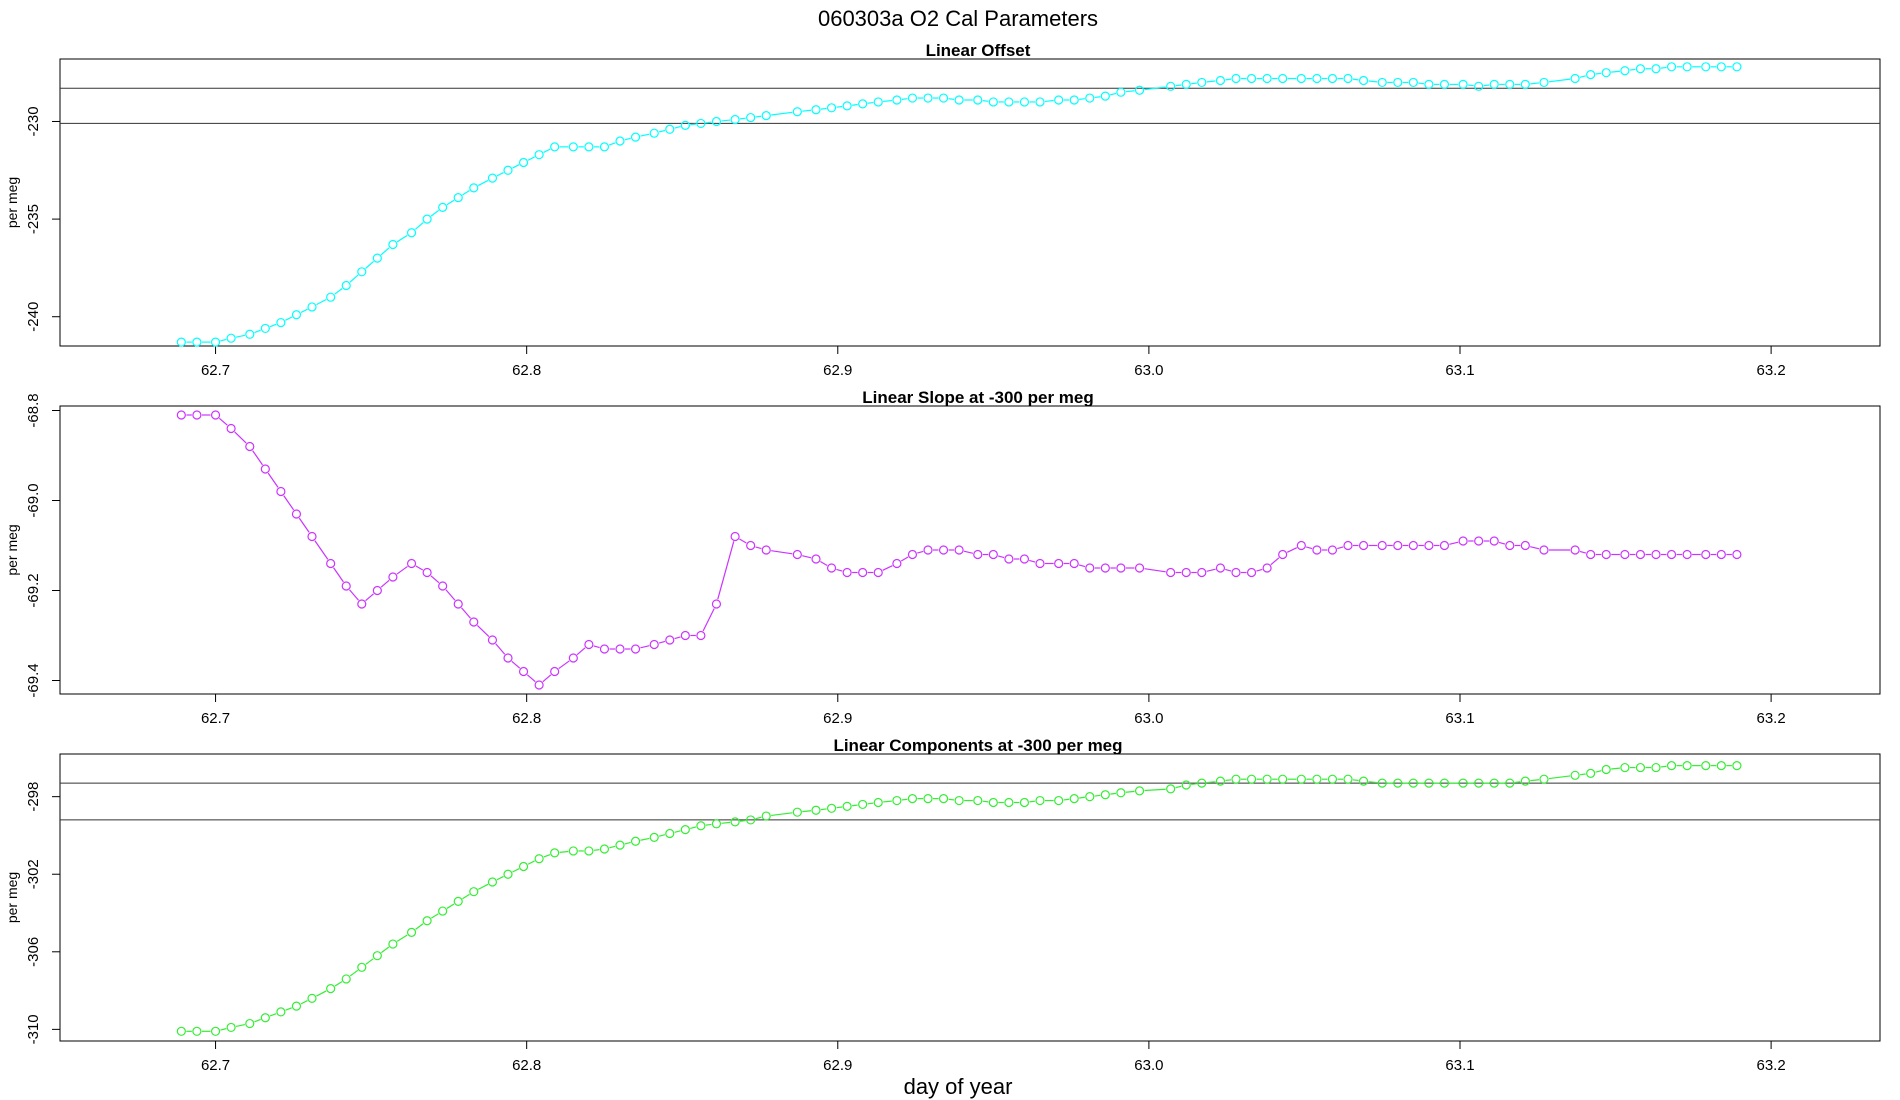  Describe the element at coordinates (12, 202) in the screenshot. I see `y-axis-label-linear-offset: per meg` at that location.